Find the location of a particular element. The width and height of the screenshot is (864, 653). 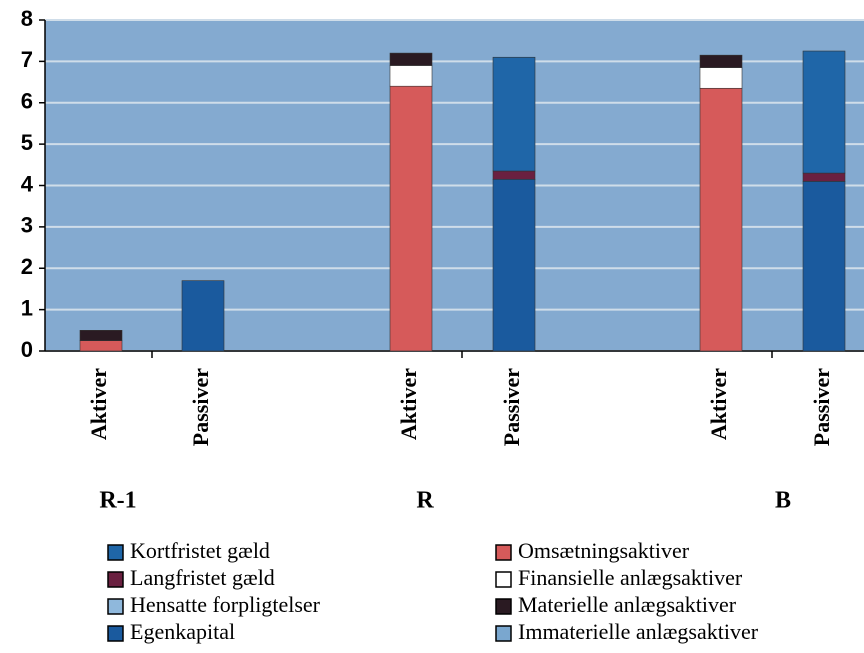

group-label: R-1 is located at coordinates (117, 501).